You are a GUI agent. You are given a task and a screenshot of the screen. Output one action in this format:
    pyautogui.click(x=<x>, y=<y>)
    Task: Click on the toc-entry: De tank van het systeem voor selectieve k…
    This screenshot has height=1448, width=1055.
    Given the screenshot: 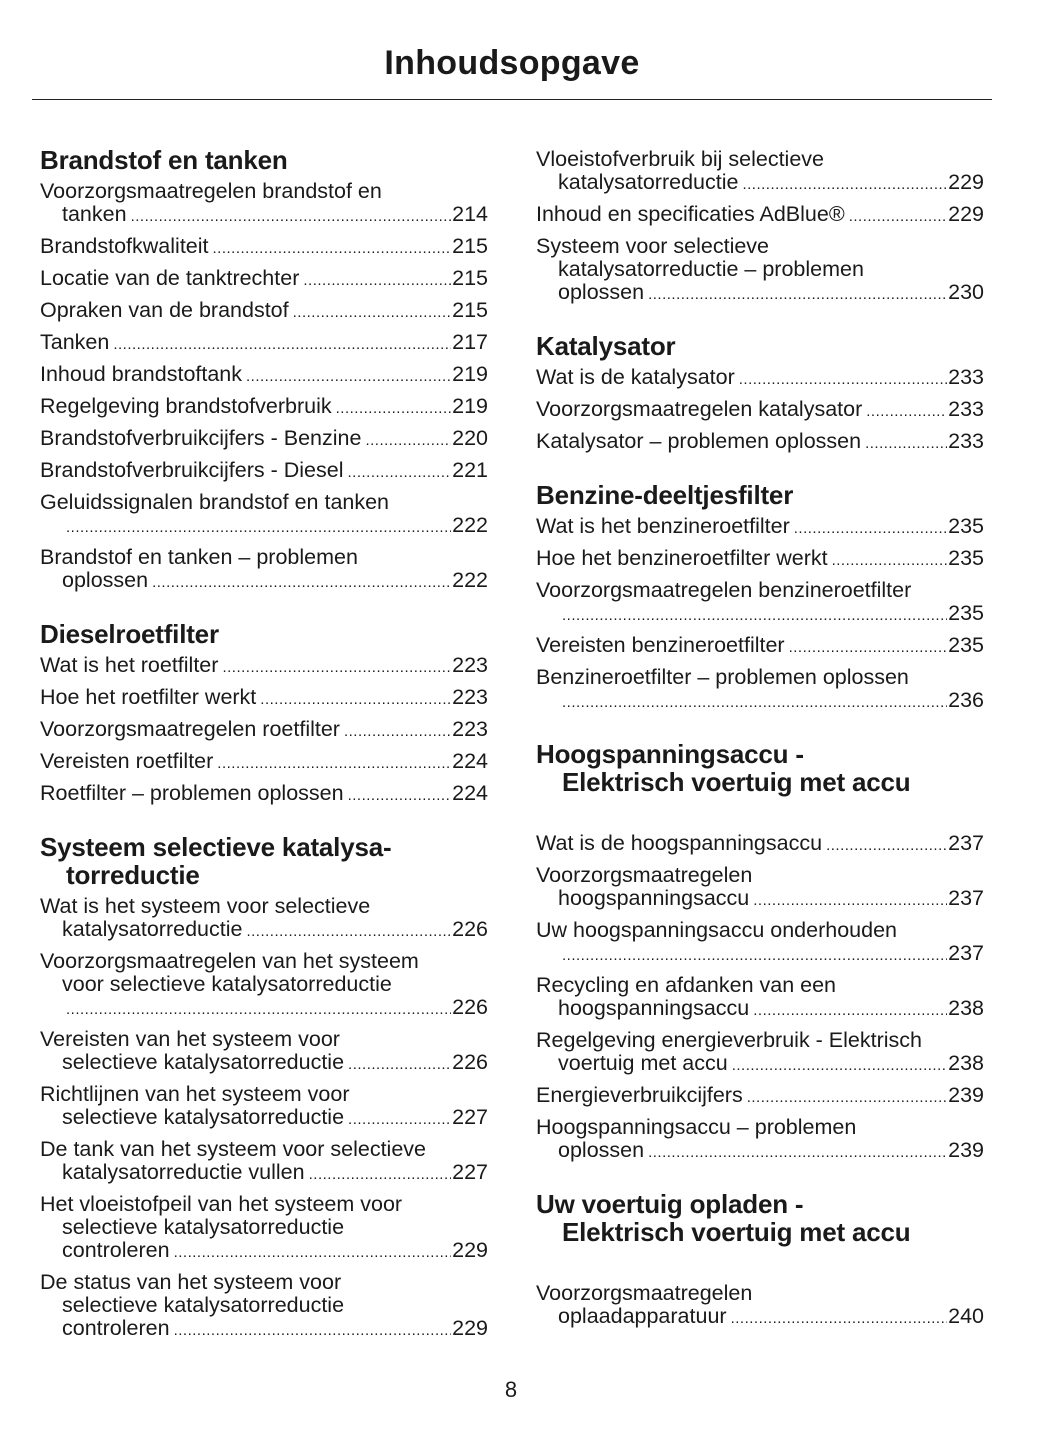 What is the action you would take?
    pyautogui.click(x=264, y=1162)
    